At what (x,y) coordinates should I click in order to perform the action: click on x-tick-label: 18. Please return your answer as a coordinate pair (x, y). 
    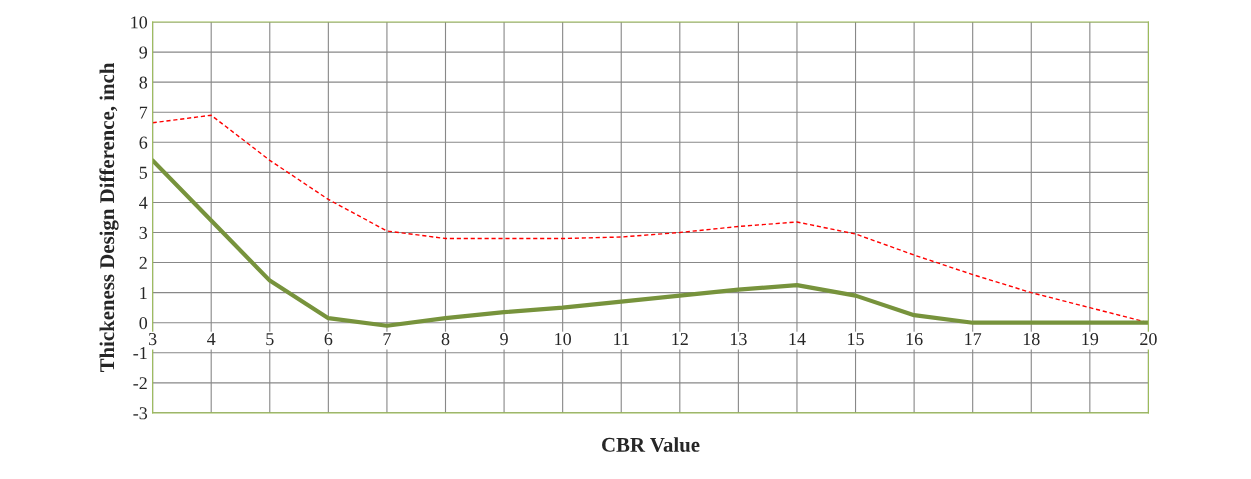
    Looking at the image, I should click on (1031, 339).